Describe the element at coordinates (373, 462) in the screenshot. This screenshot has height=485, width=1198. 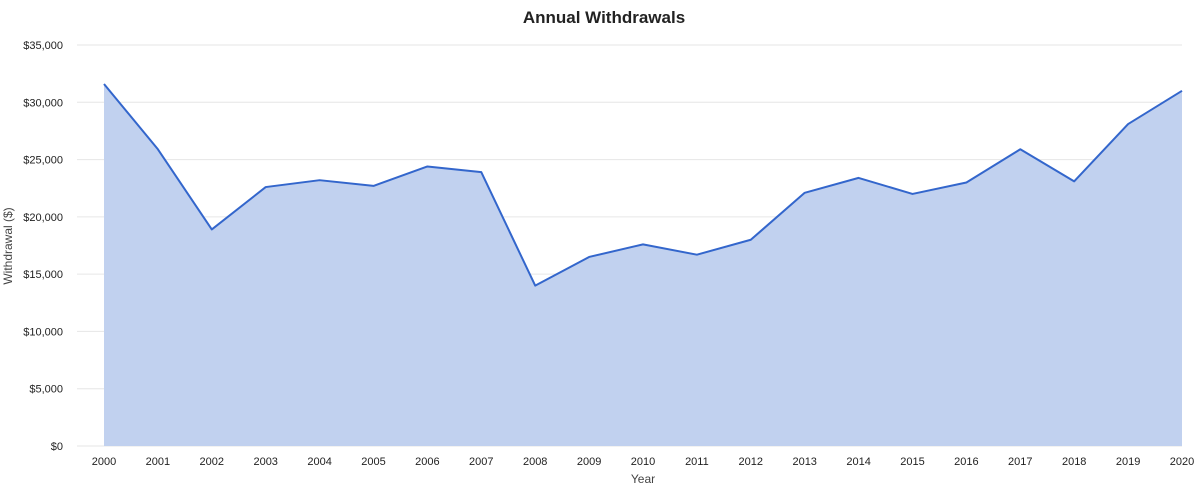
I see `x-tick-label: 2005` at that location.